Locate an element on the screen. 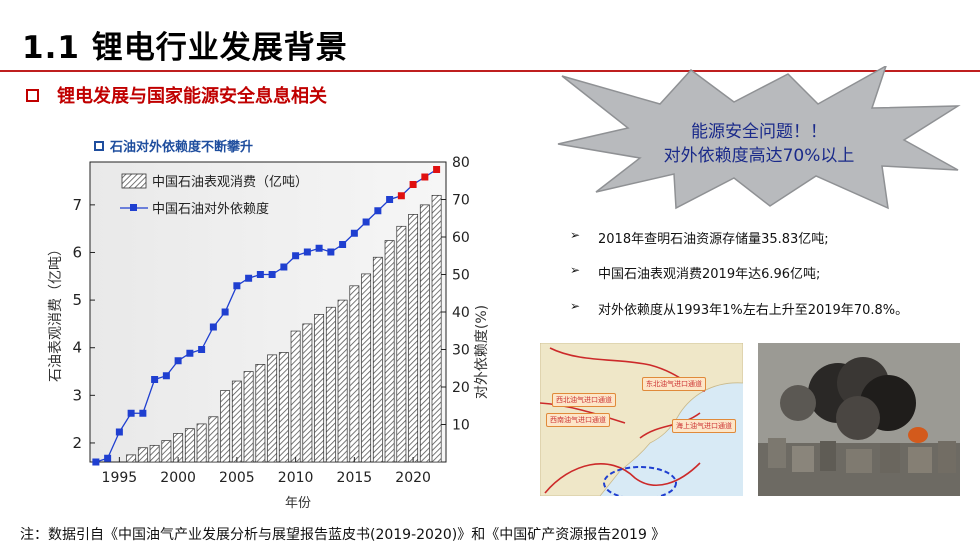 The image size is (980, 551). title-divider is located at coordinates (490, 71).